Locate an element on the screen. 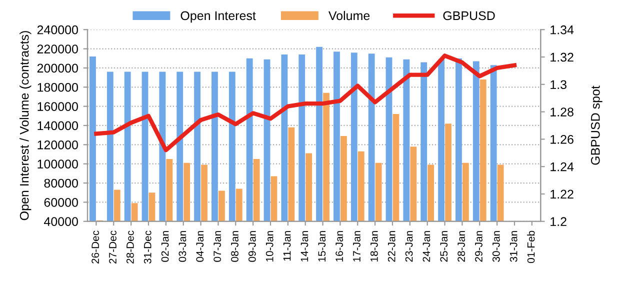  x-tick-label: 17-Jan is located at coordinates (356, 246).